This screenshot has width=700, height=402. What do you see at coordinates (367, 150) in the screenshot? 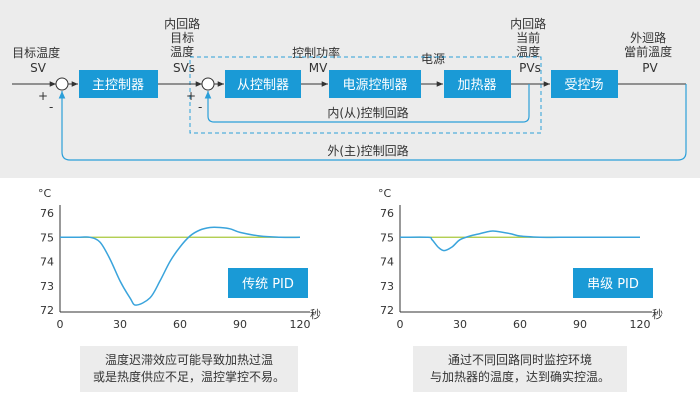
I see `outer-loop-label: 外(主)控制回路` at bounding box center [367, 150].